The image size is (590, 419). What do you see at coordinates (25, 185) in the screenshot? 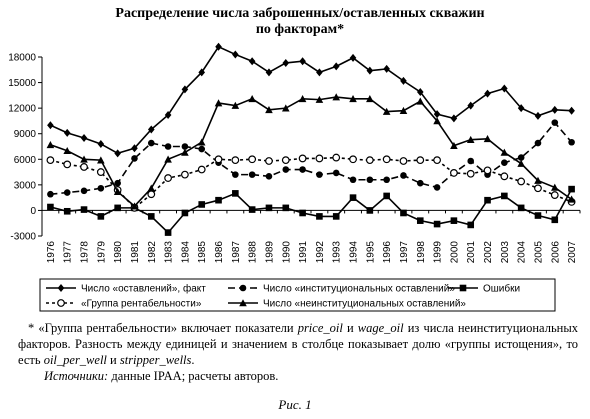
I see `y-tick-label: 3000` at bounding box center [25, 185].